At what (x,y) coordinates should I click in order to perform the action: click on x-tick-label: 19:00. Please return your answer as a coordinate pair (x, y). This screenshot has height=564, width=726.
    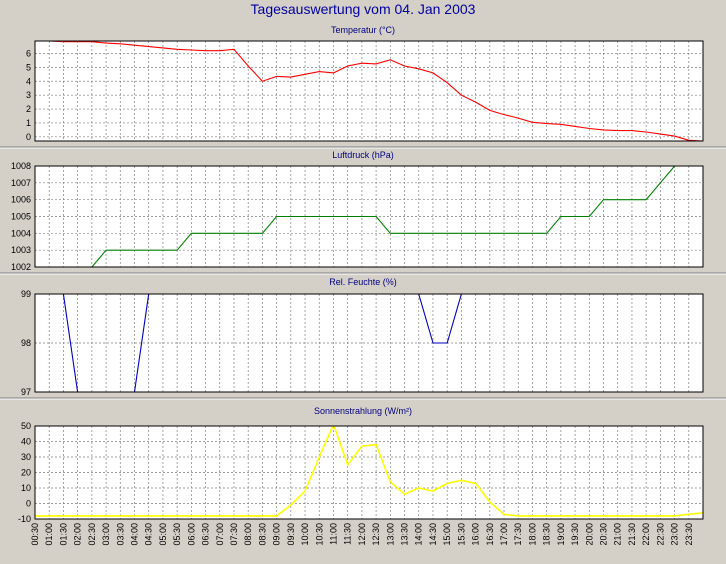
    Looking at the image, I should click on (561, 534).